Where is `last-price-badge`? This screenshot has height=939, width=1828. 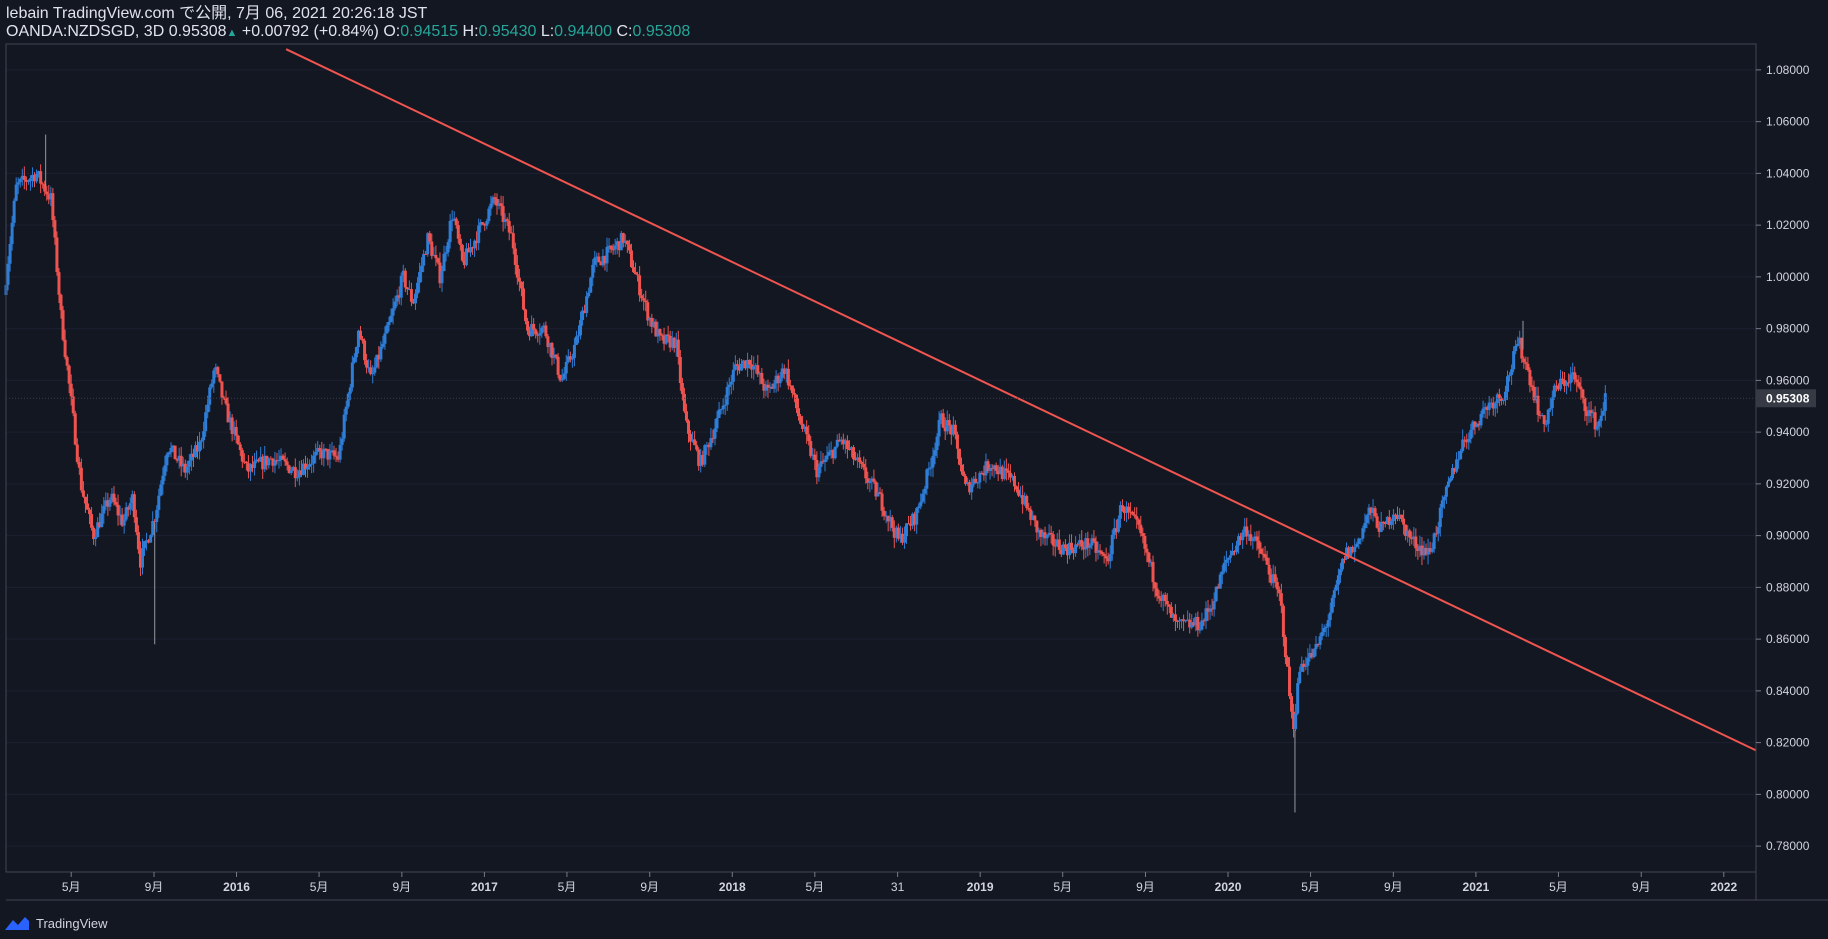
last-price-badge is located at coordinates (1786, 398).